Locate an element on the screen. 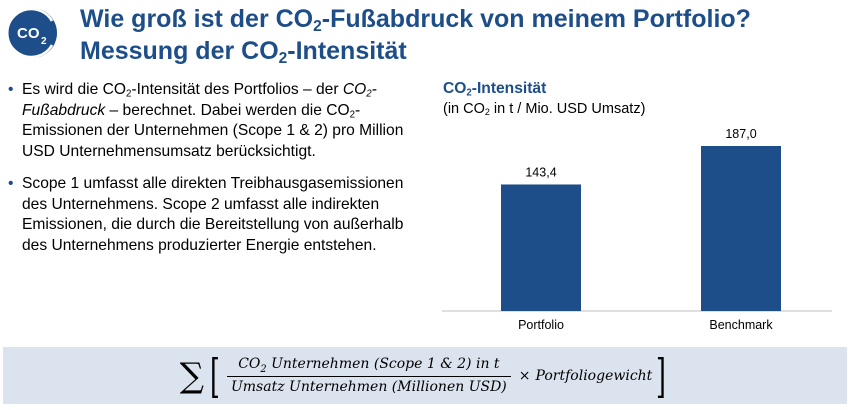 Image resolution: width=850 pixels, height=410 pixels. bar-portfolio is located at coordinates (541, 247).